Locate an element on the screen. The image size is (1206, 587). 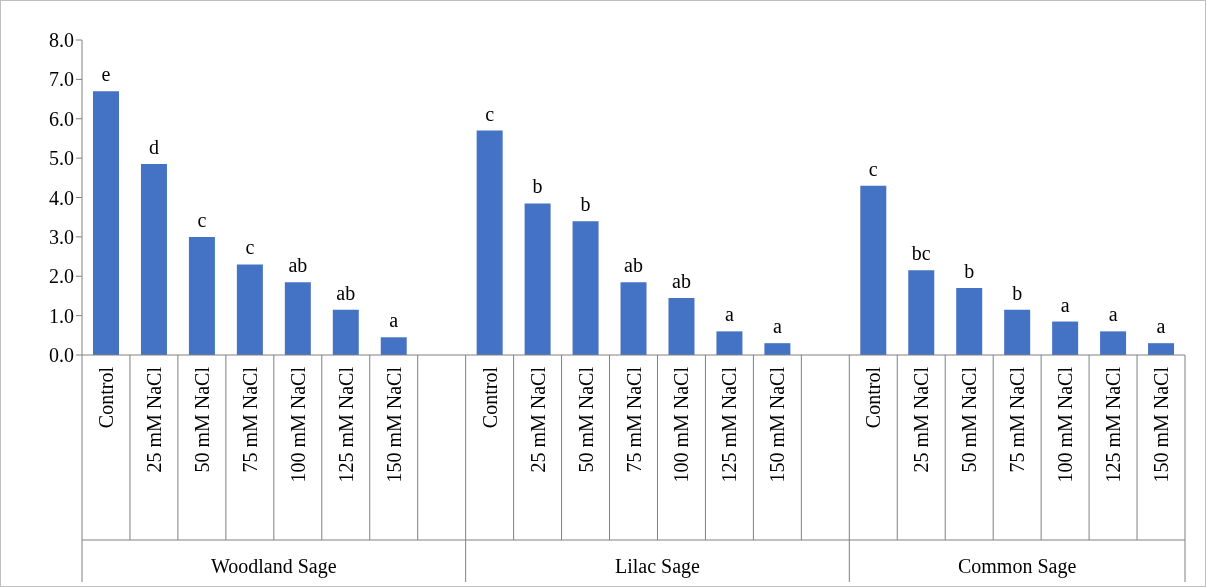
y-tick-label: 2.0 is located at coordinates (61, 276).